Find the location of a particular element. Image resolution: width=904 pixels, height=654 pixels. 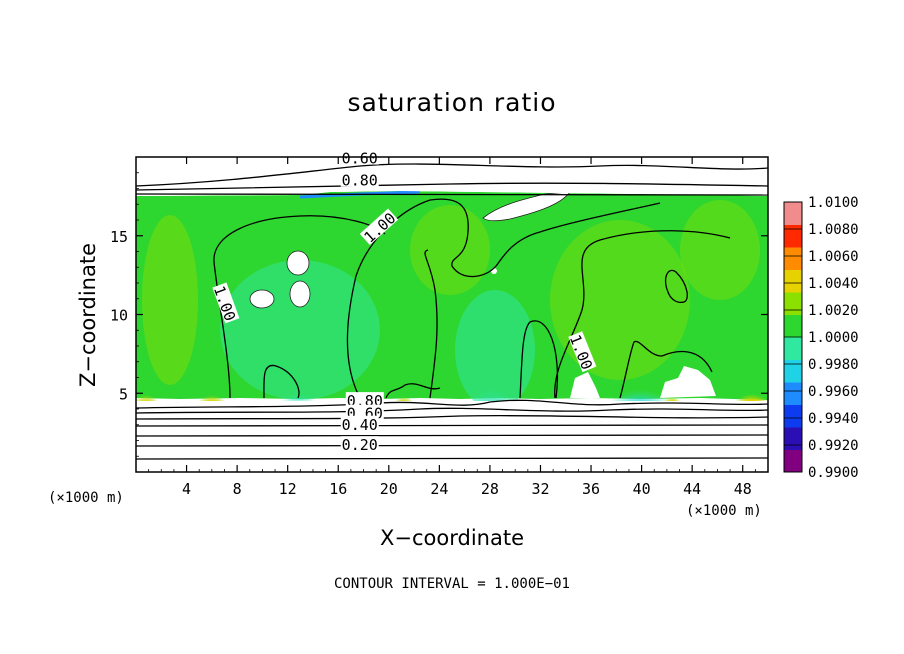

contour-label-text: 0.60 is located at coordinates (360, 159).